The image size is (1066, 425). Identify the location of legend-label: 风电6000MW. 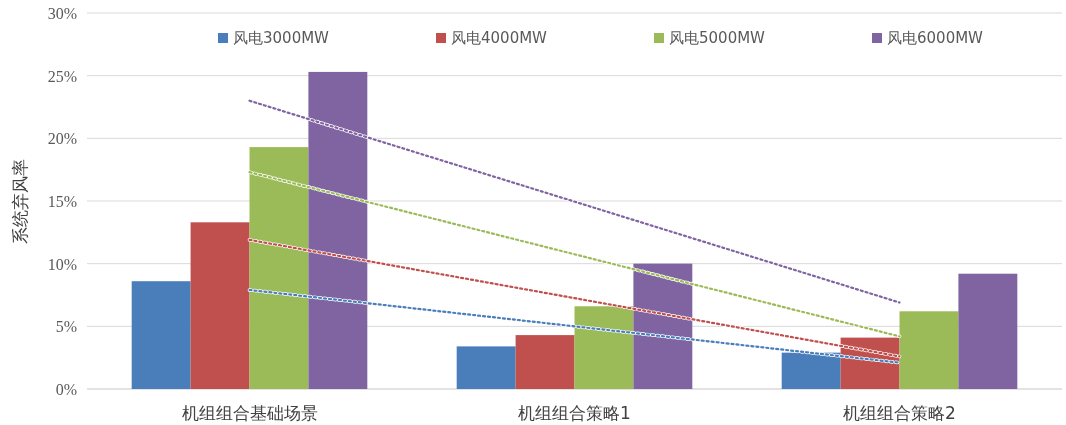
(935, 38).